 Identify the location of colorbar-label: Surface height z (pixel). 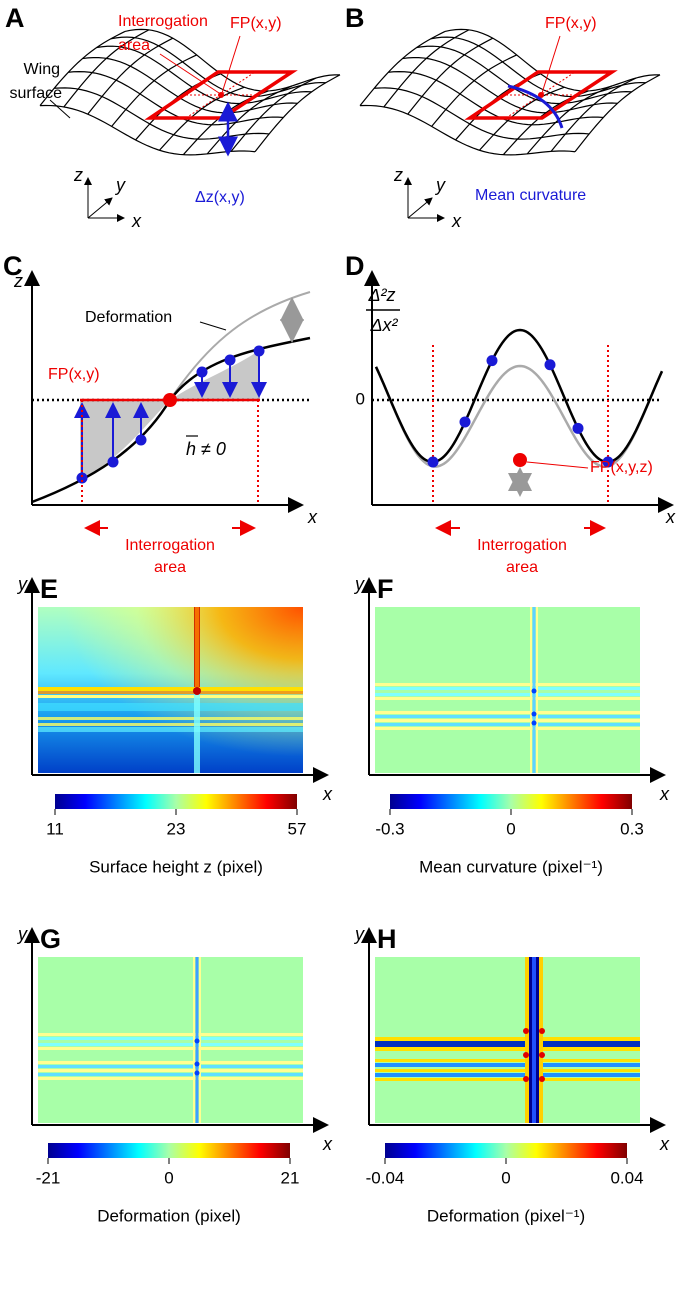
(176, 866).